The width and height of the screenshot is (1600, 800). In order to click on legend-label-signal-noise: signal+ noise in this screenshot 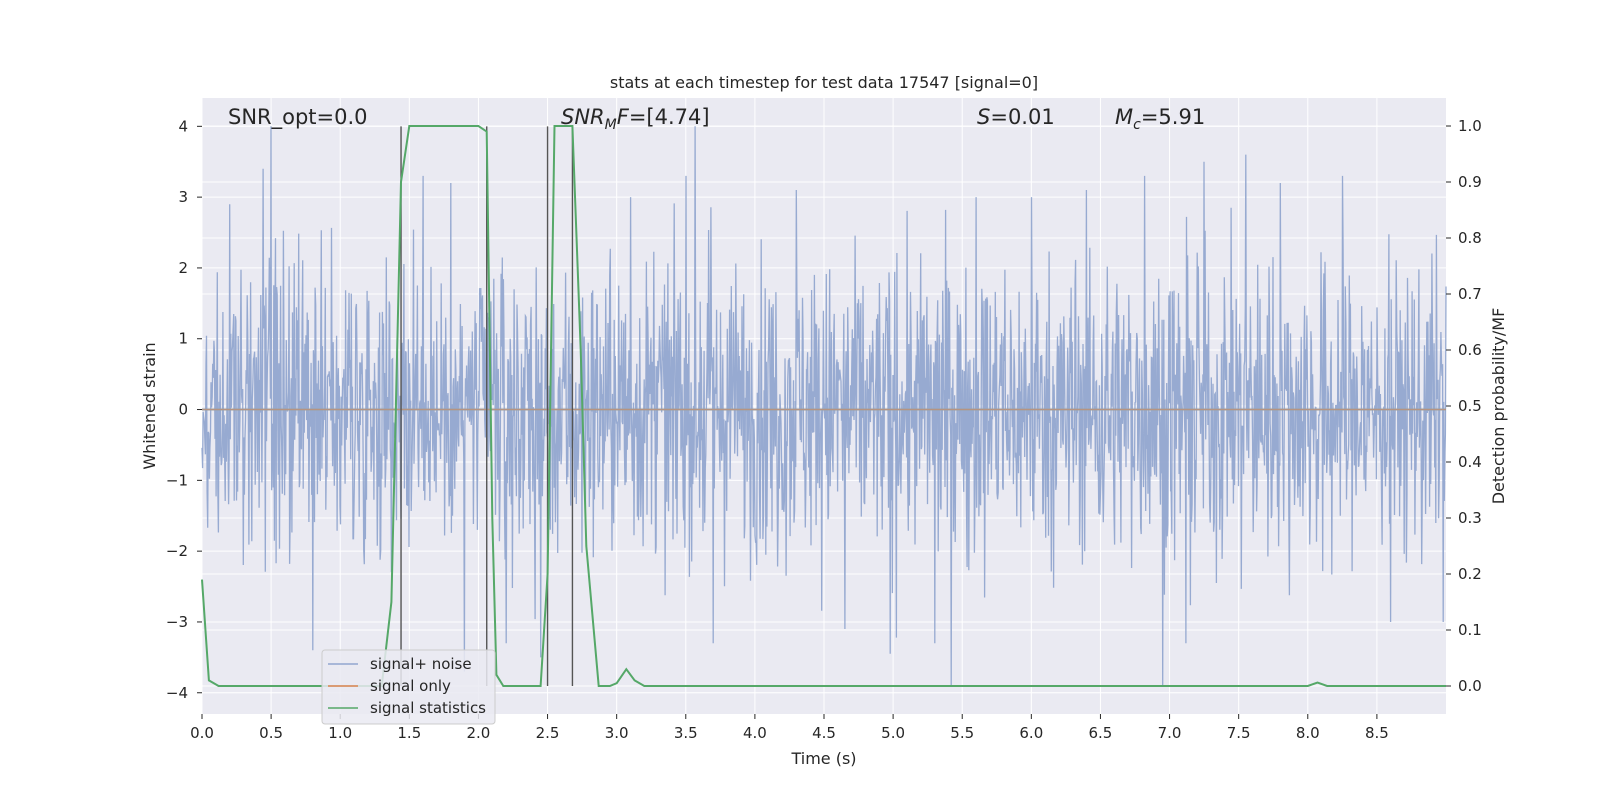, I will do `click(421, 664)`.